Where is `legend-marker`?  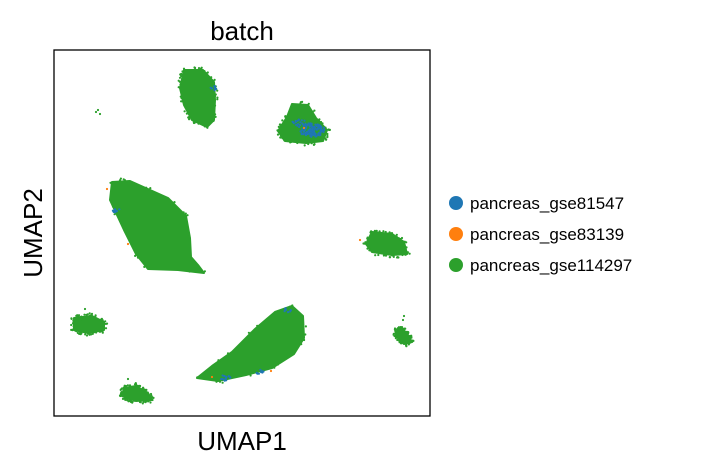
legend-marker is located at coordinates (456, 234).